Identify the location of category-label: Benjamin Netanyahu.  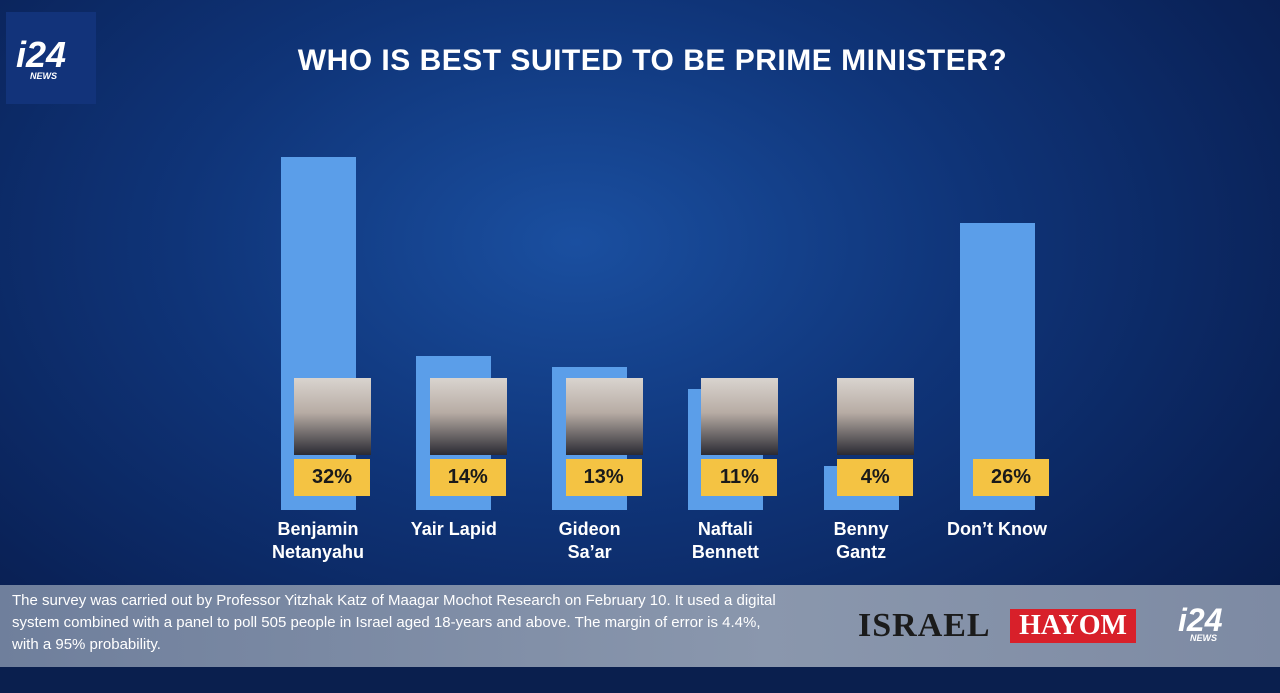
(318, 540).